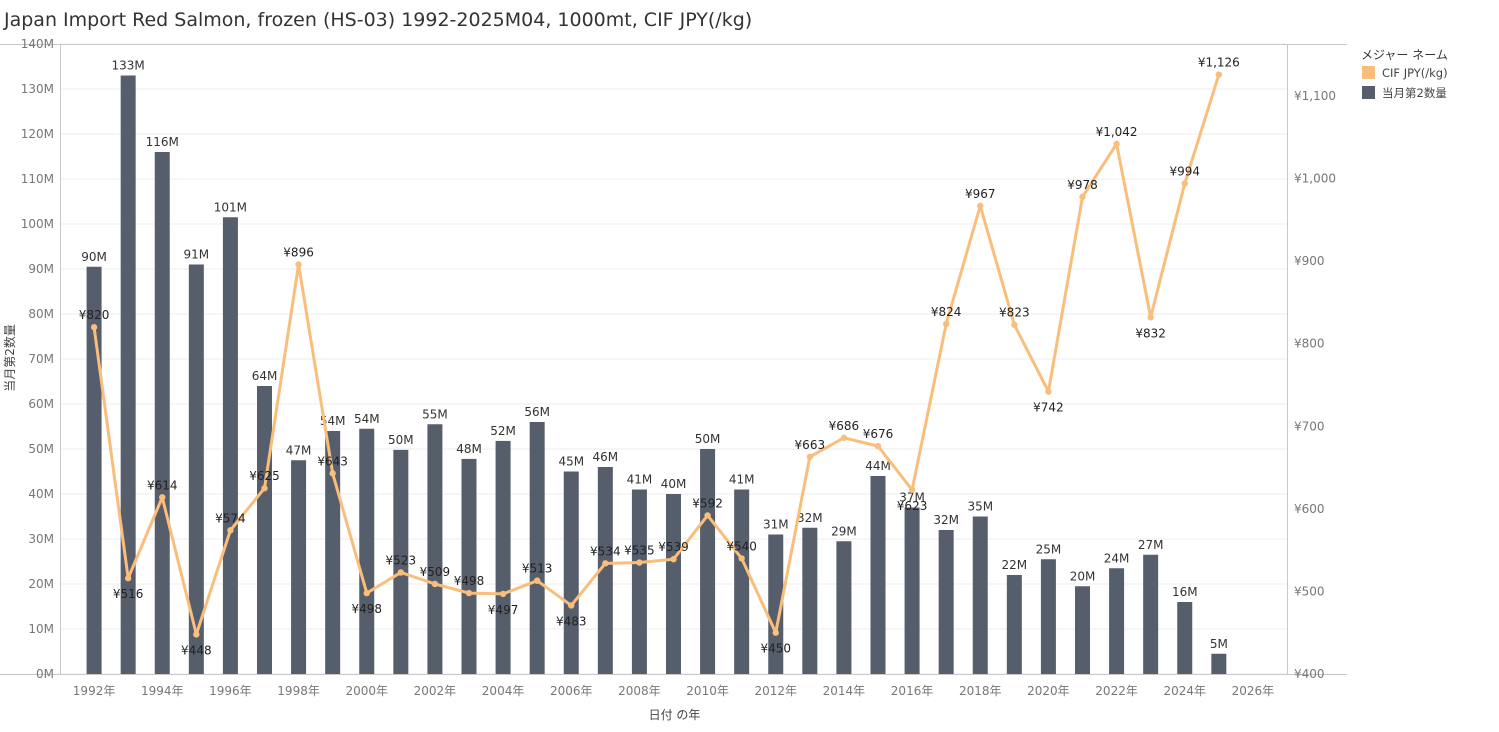 This screenshot has height=732, width=1499. I want to click on line-label: ¥450, so click(775, 649).